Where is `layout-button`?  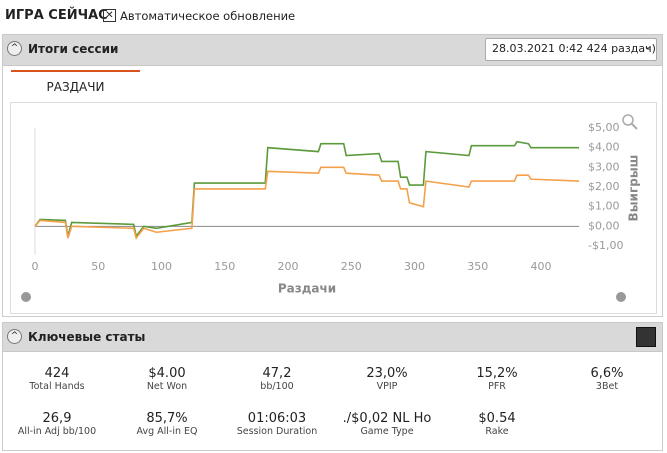
layout-button is located at coordinates (646, 337).